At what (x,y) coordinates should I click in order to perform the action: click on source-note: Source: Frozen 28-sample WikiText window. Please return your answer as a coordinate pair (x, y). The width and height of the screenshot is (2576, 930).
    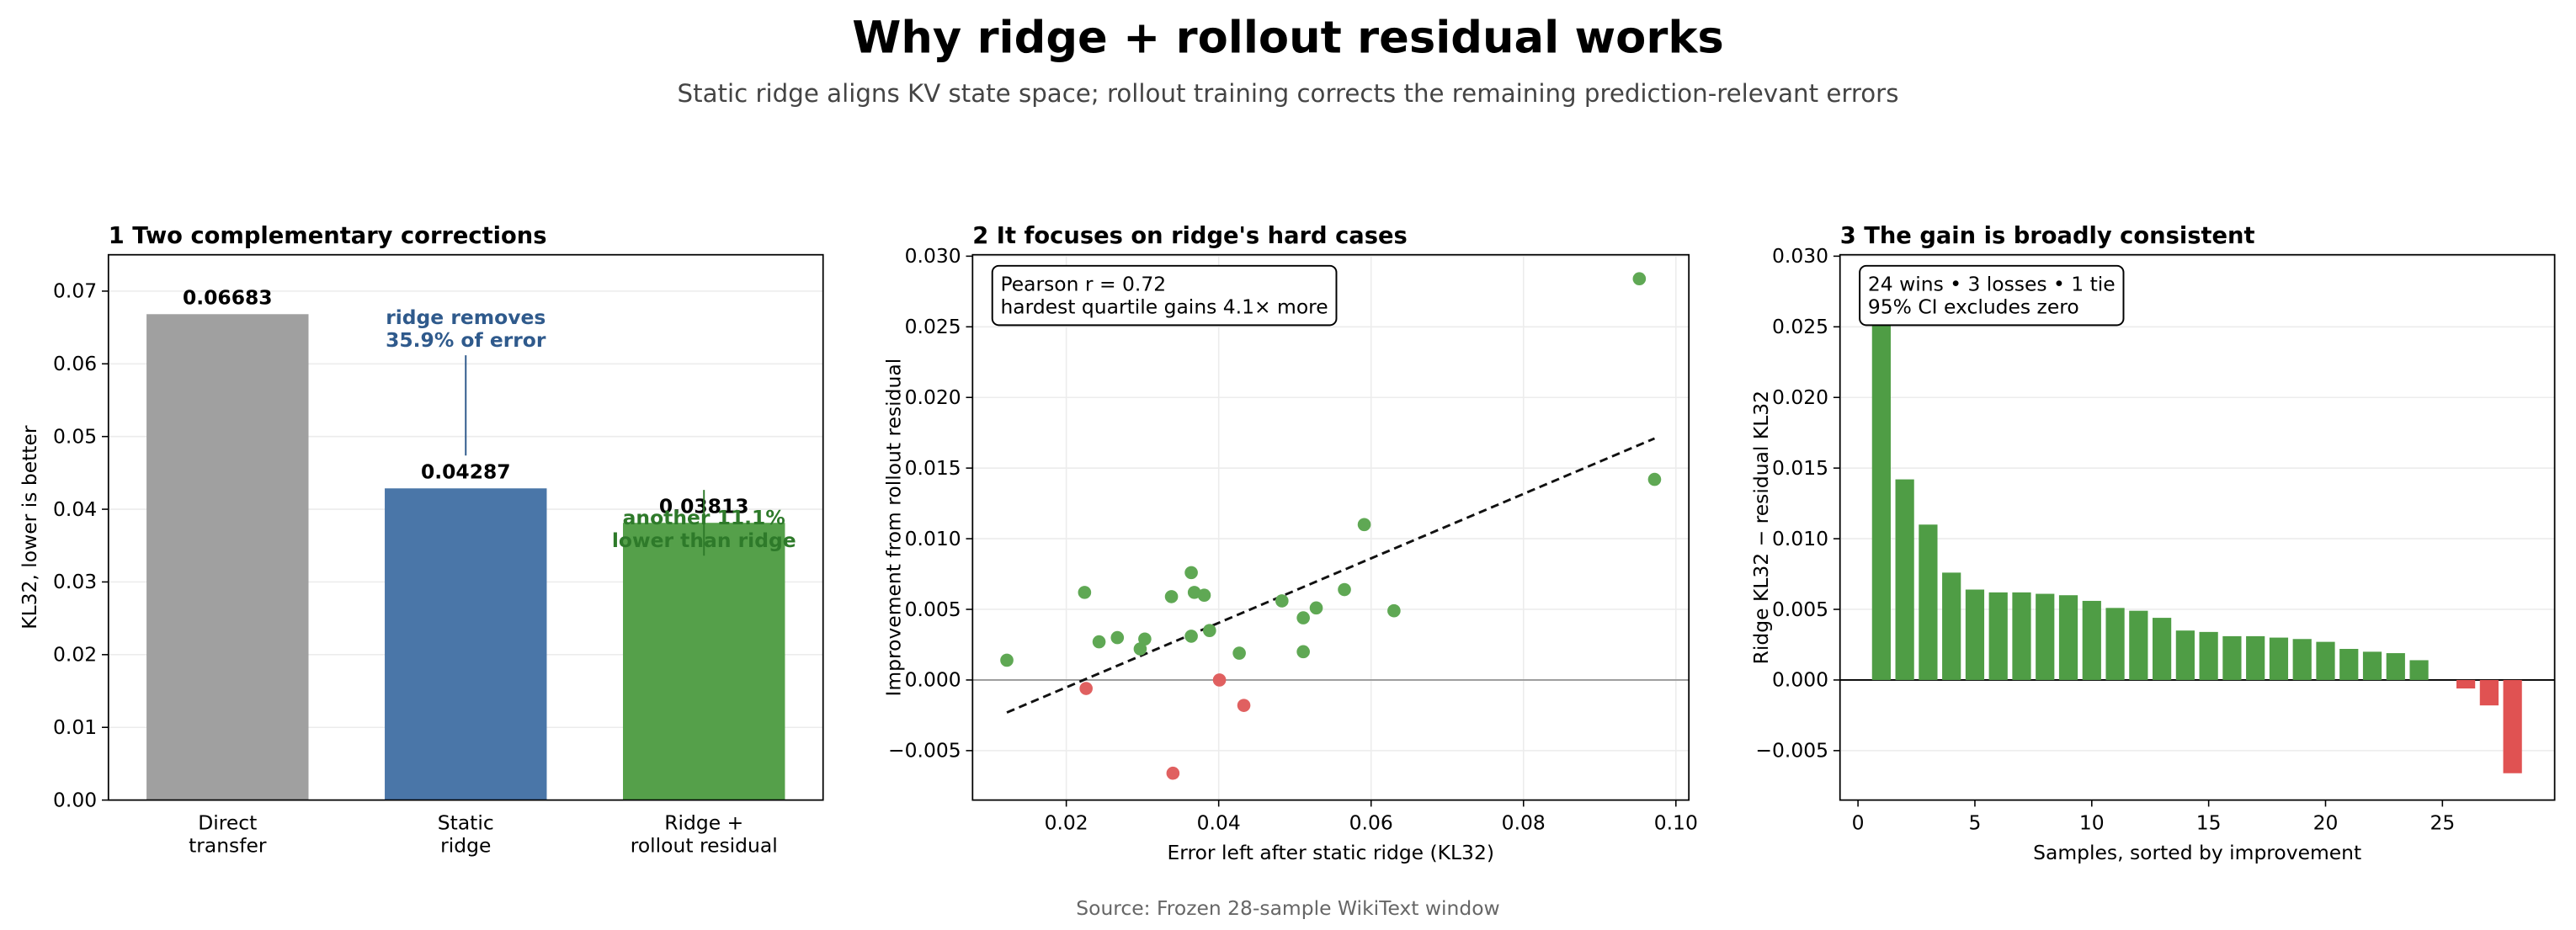
    Looking at the image, I should click on (1287, 908).